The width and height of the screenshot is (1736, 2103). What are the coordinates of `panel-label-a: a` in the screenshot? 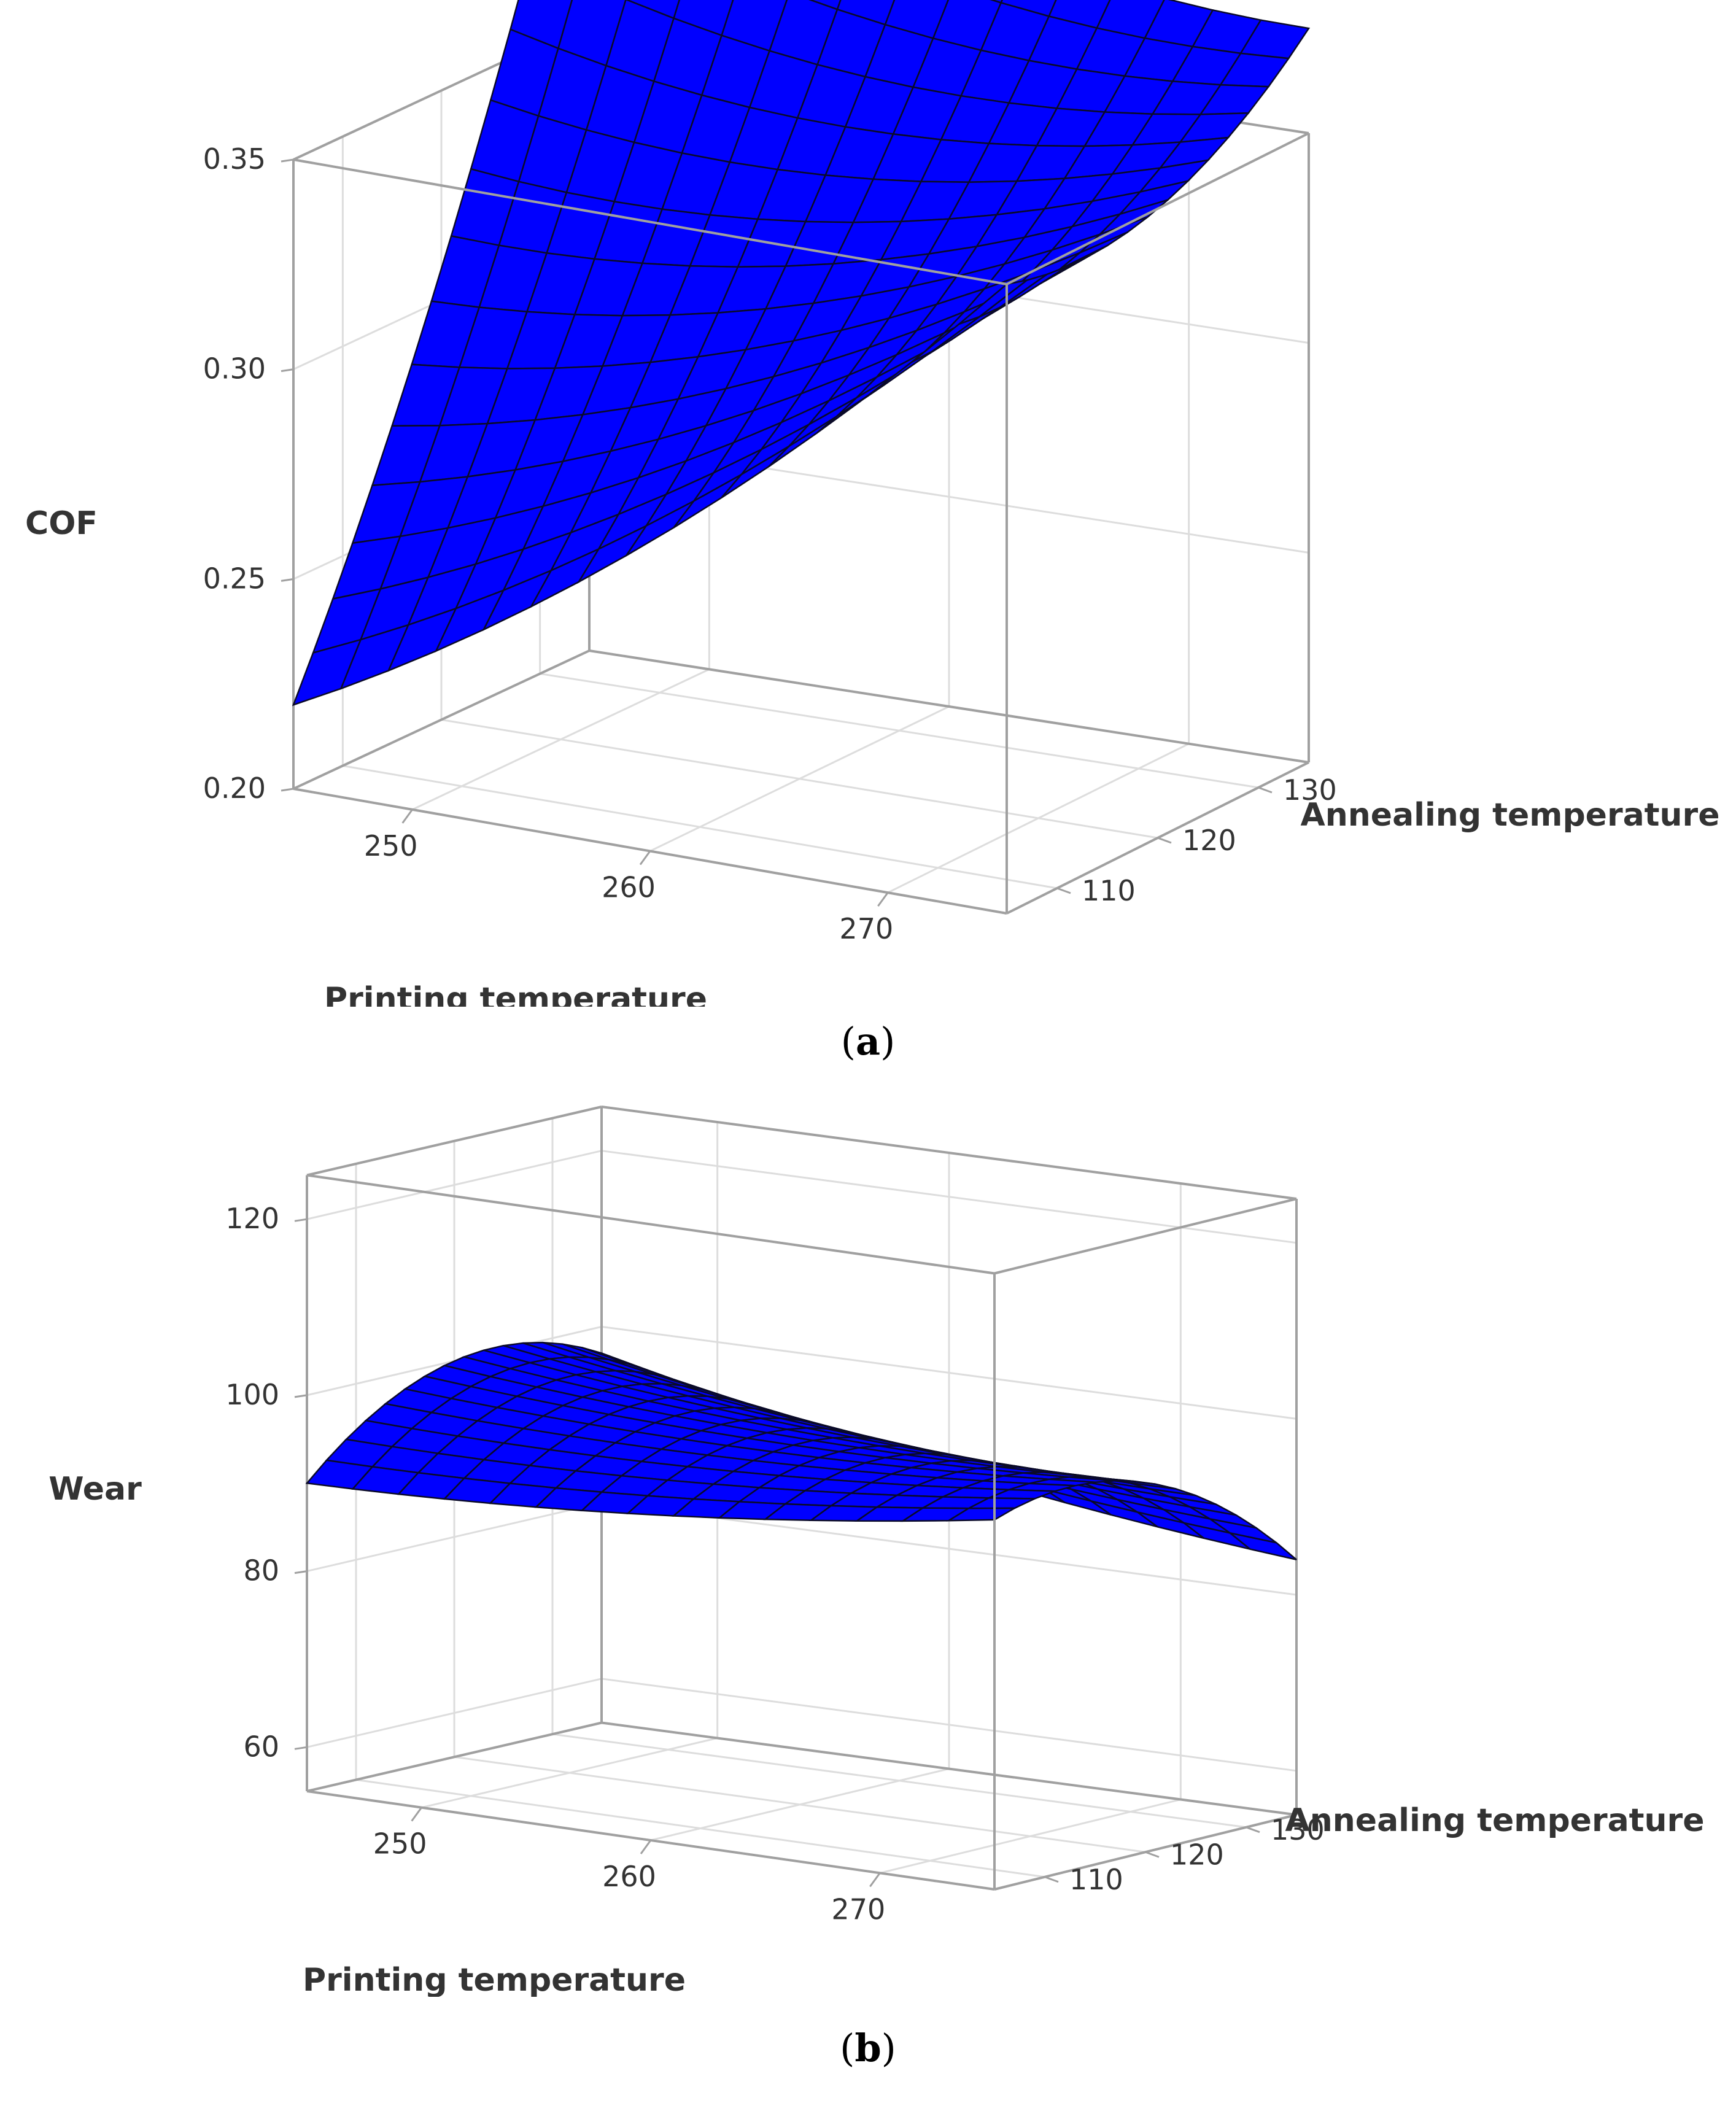 It's located at (868, 1041).